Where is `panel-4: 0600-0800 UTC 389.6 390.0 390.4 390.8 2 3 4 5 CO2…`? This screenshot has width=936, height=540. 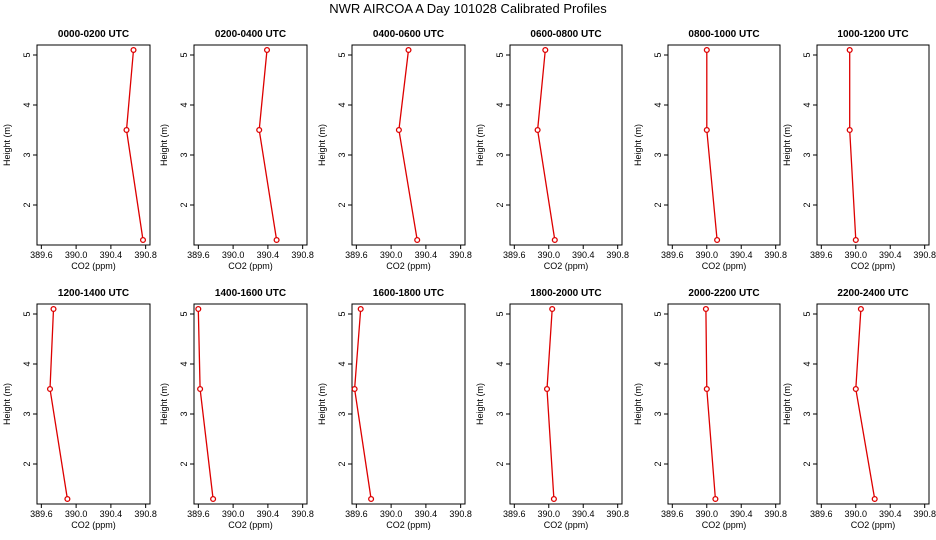
panel-4: 0600-0800 UTC 389.6 390.0 390.4 390.8 2 3 4 5 CO2… is located at coordinates (552, 150).